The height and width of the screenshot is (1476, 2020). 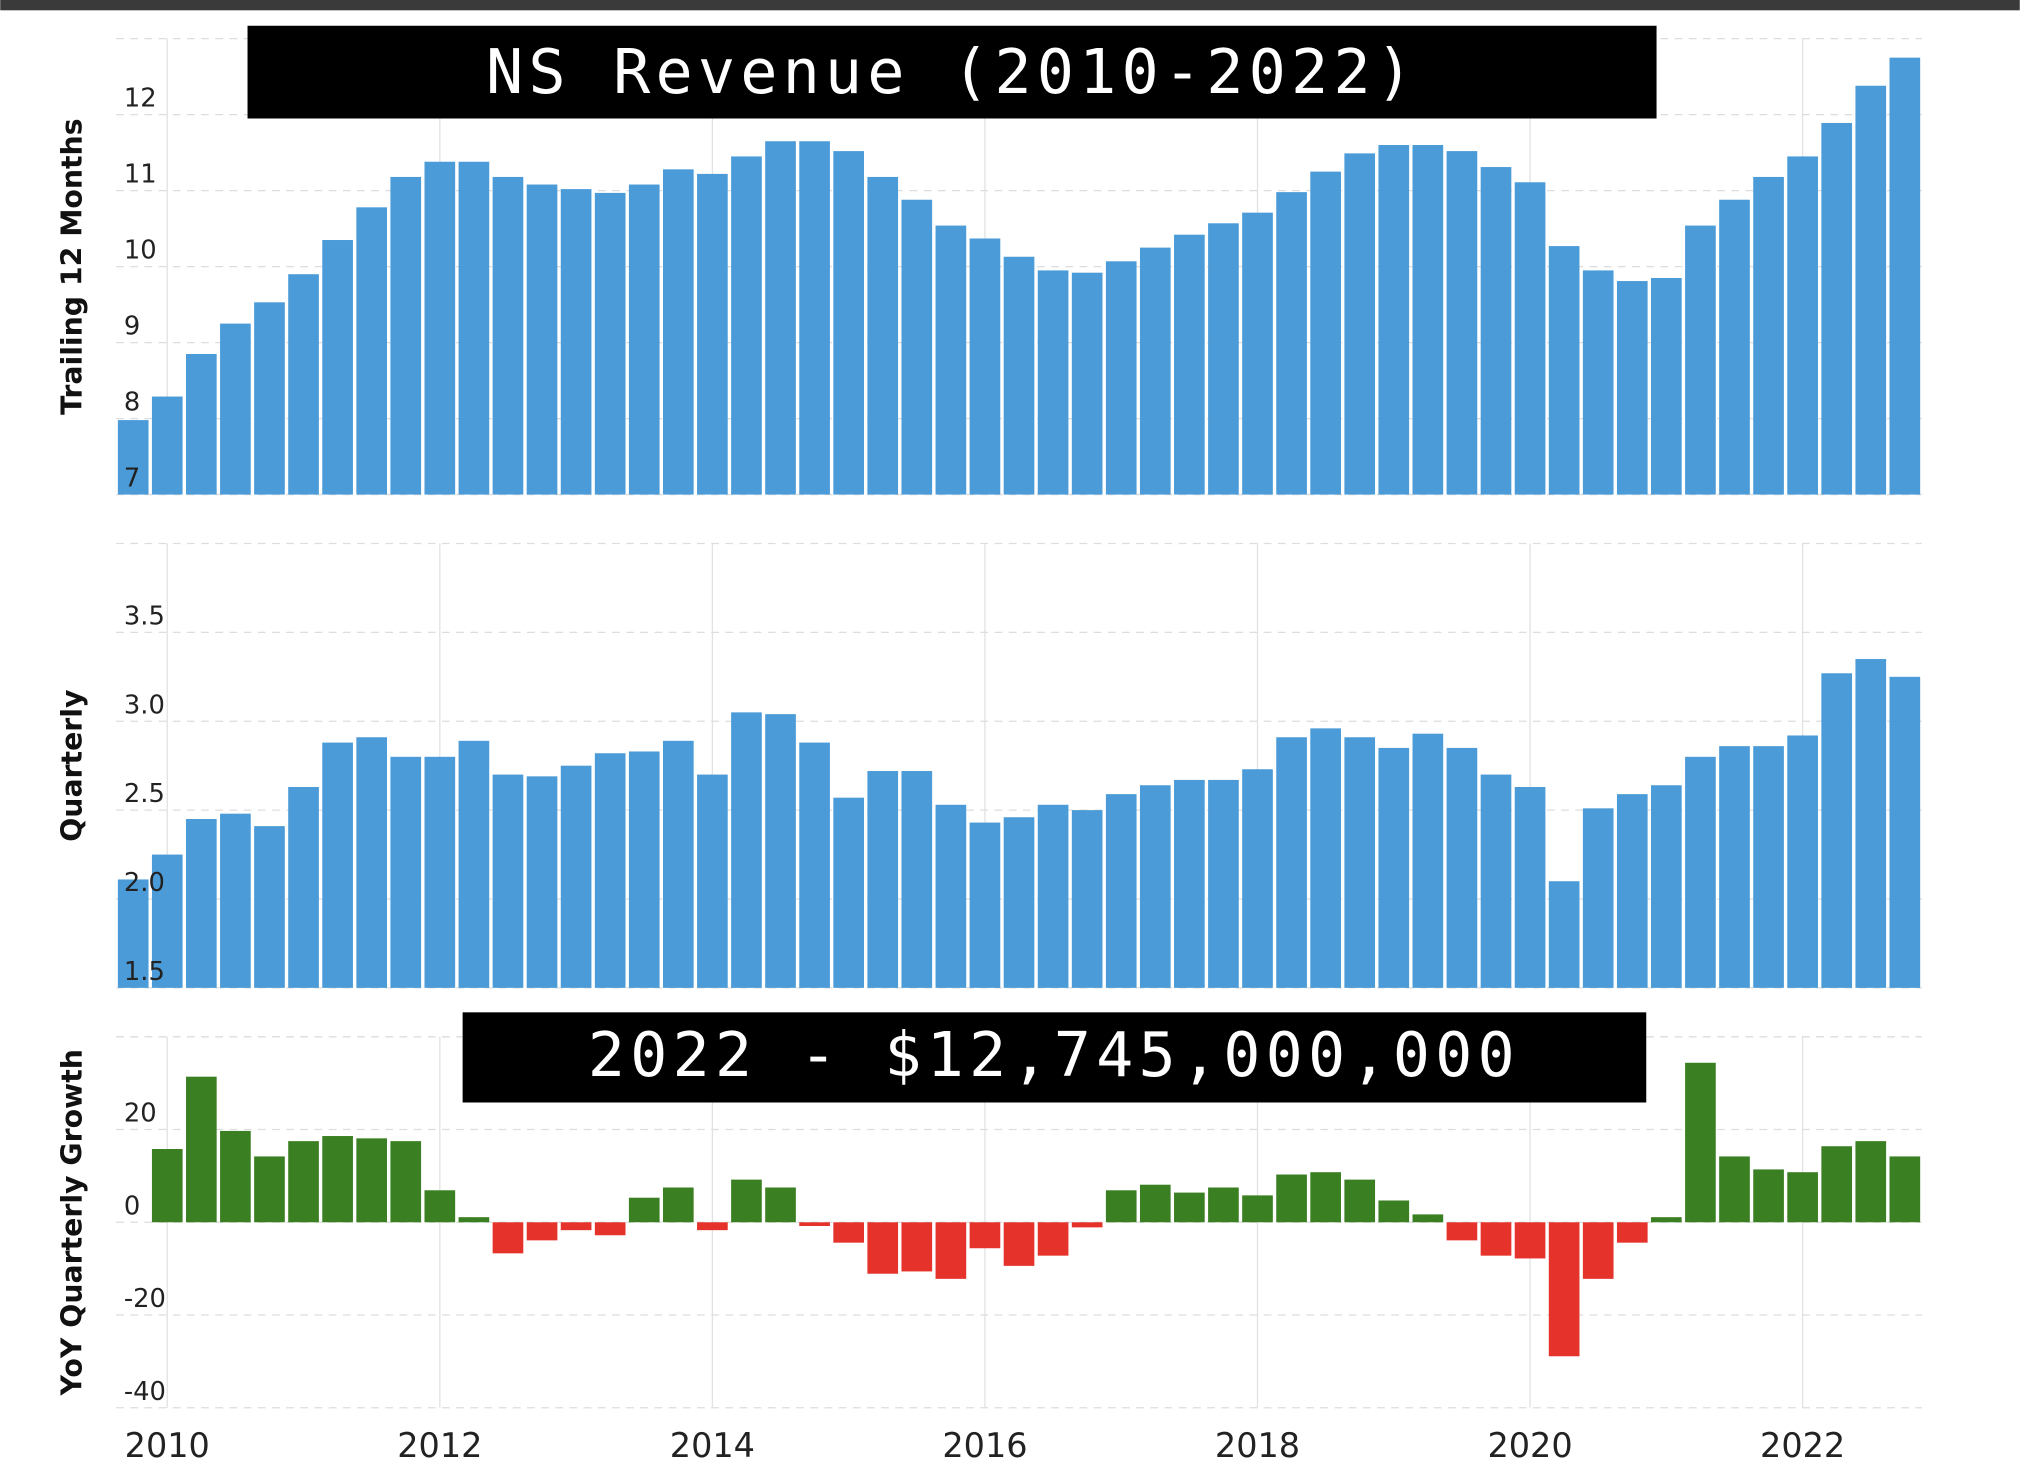 I want to click on x-tick-label: 2020, so click(x=1529, y=1445).